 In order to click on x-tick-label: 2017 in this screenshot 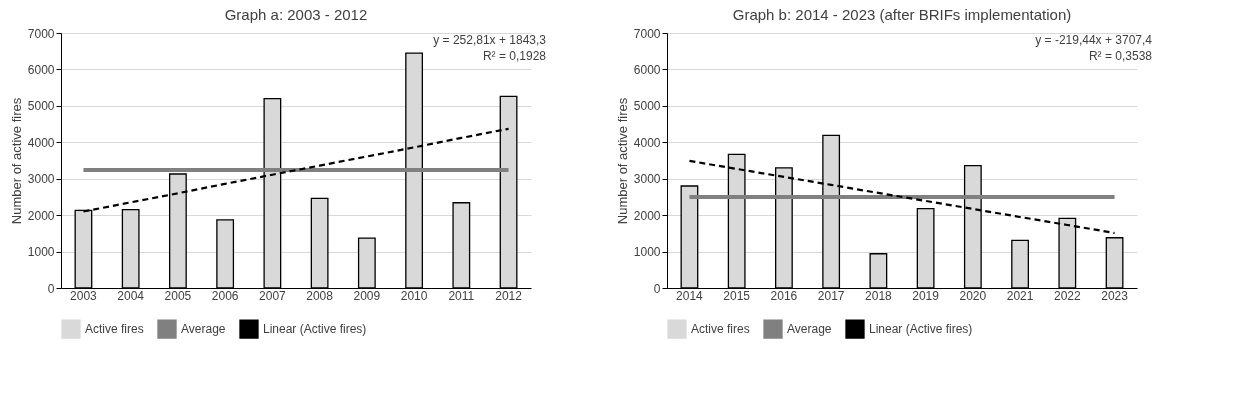, I will do `click(831, 295)`.